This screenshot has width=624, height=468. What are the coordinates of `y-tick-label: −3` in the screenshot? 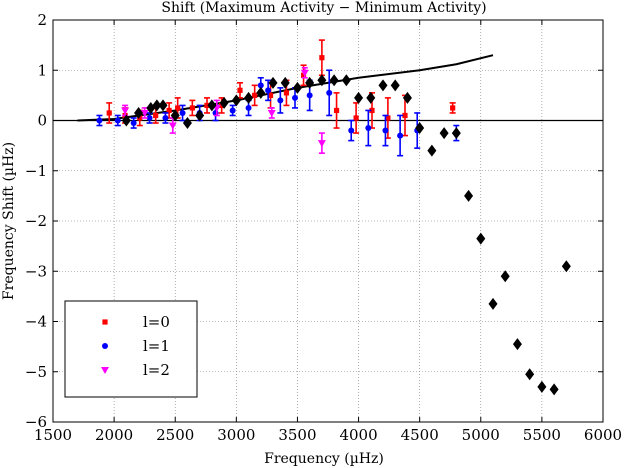 It's located at (36, 271).